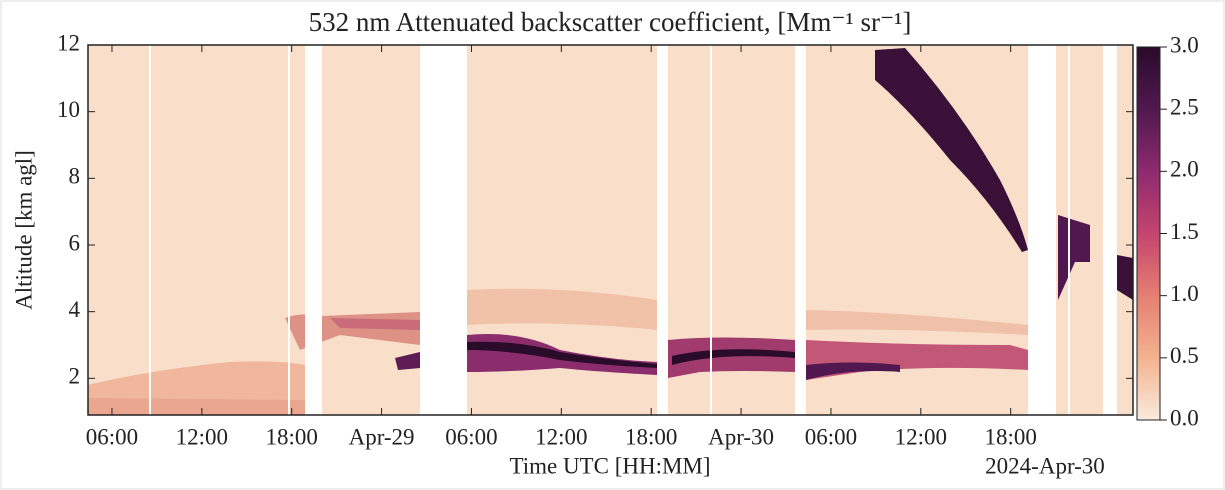  Describe the element at coordinates (1045, 465) in the screenshot. I see `annotation: 2024-Apr-30` at that location.